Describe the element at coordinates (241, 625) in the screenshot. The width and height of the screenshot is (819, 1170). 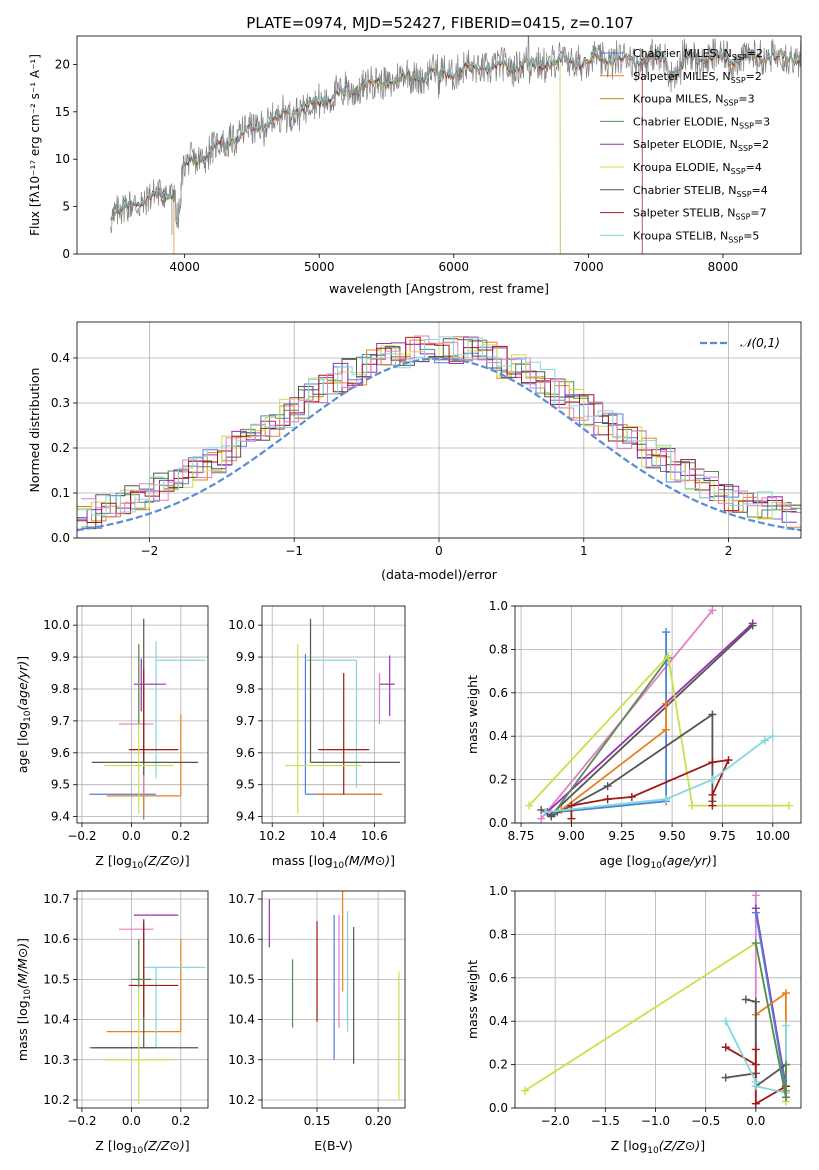
I see `age_vs_mass-ytick-label: 10.0` at that location.